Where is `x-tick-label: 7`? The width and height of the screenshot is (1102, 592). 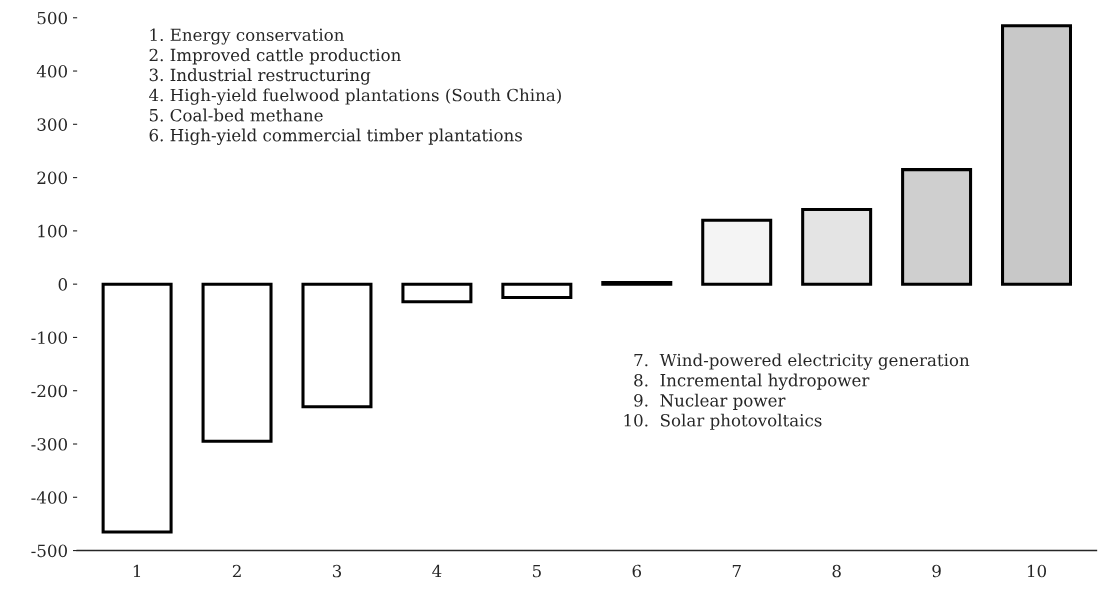
x-tick-label: 7 is located at coordinates (736, 571).